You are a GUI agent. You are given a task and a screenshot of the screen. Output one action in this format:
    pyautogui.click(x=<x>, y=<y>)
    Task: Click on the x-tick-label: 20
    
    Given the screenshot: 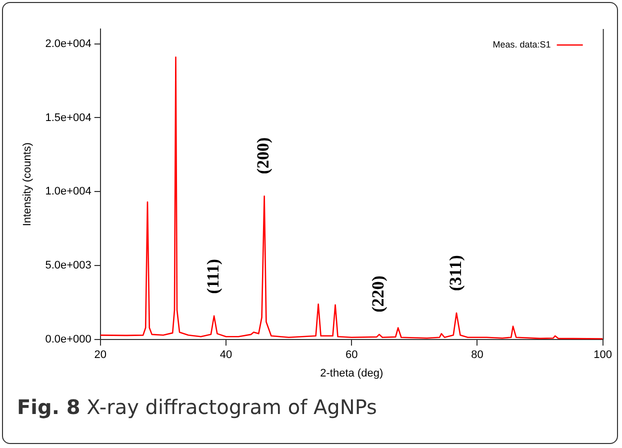 What is the action you would take?
    pyautogui.click(x=100, y=355)
    